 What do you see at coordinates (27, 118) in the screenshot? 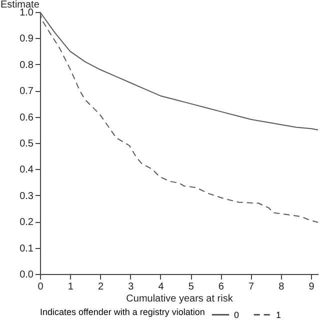
I see `y-tick-label: 0.6` at bounding box center [27, 118].